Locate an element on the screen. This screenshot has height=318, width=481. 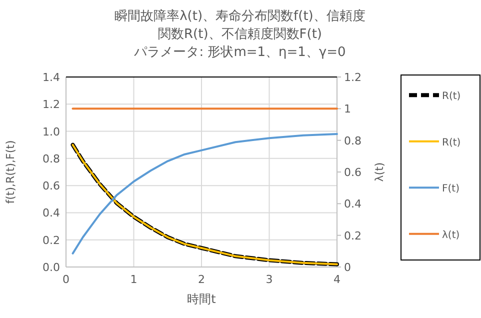
legend-label: F(t) is located at coordinates (451, 189).